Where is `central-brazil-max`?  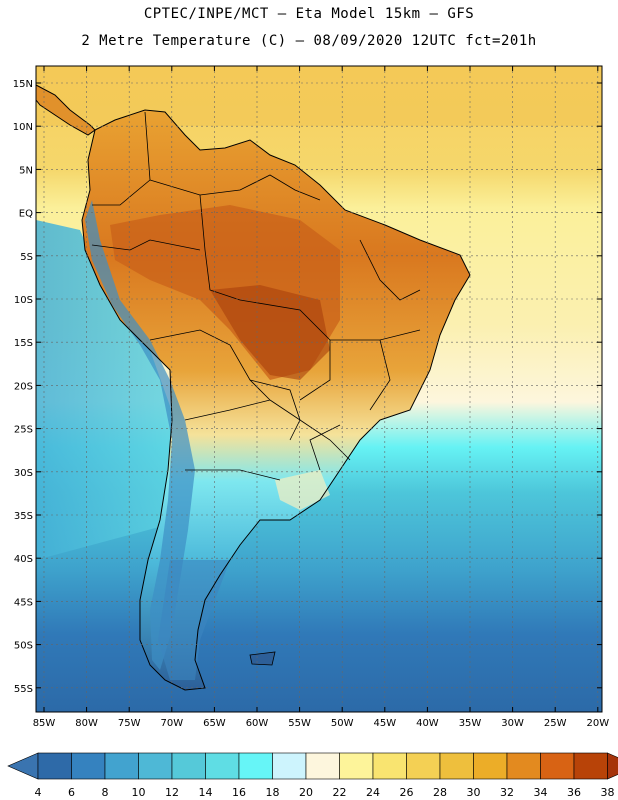
central-brazil-max is located at coordinates (270, 332).